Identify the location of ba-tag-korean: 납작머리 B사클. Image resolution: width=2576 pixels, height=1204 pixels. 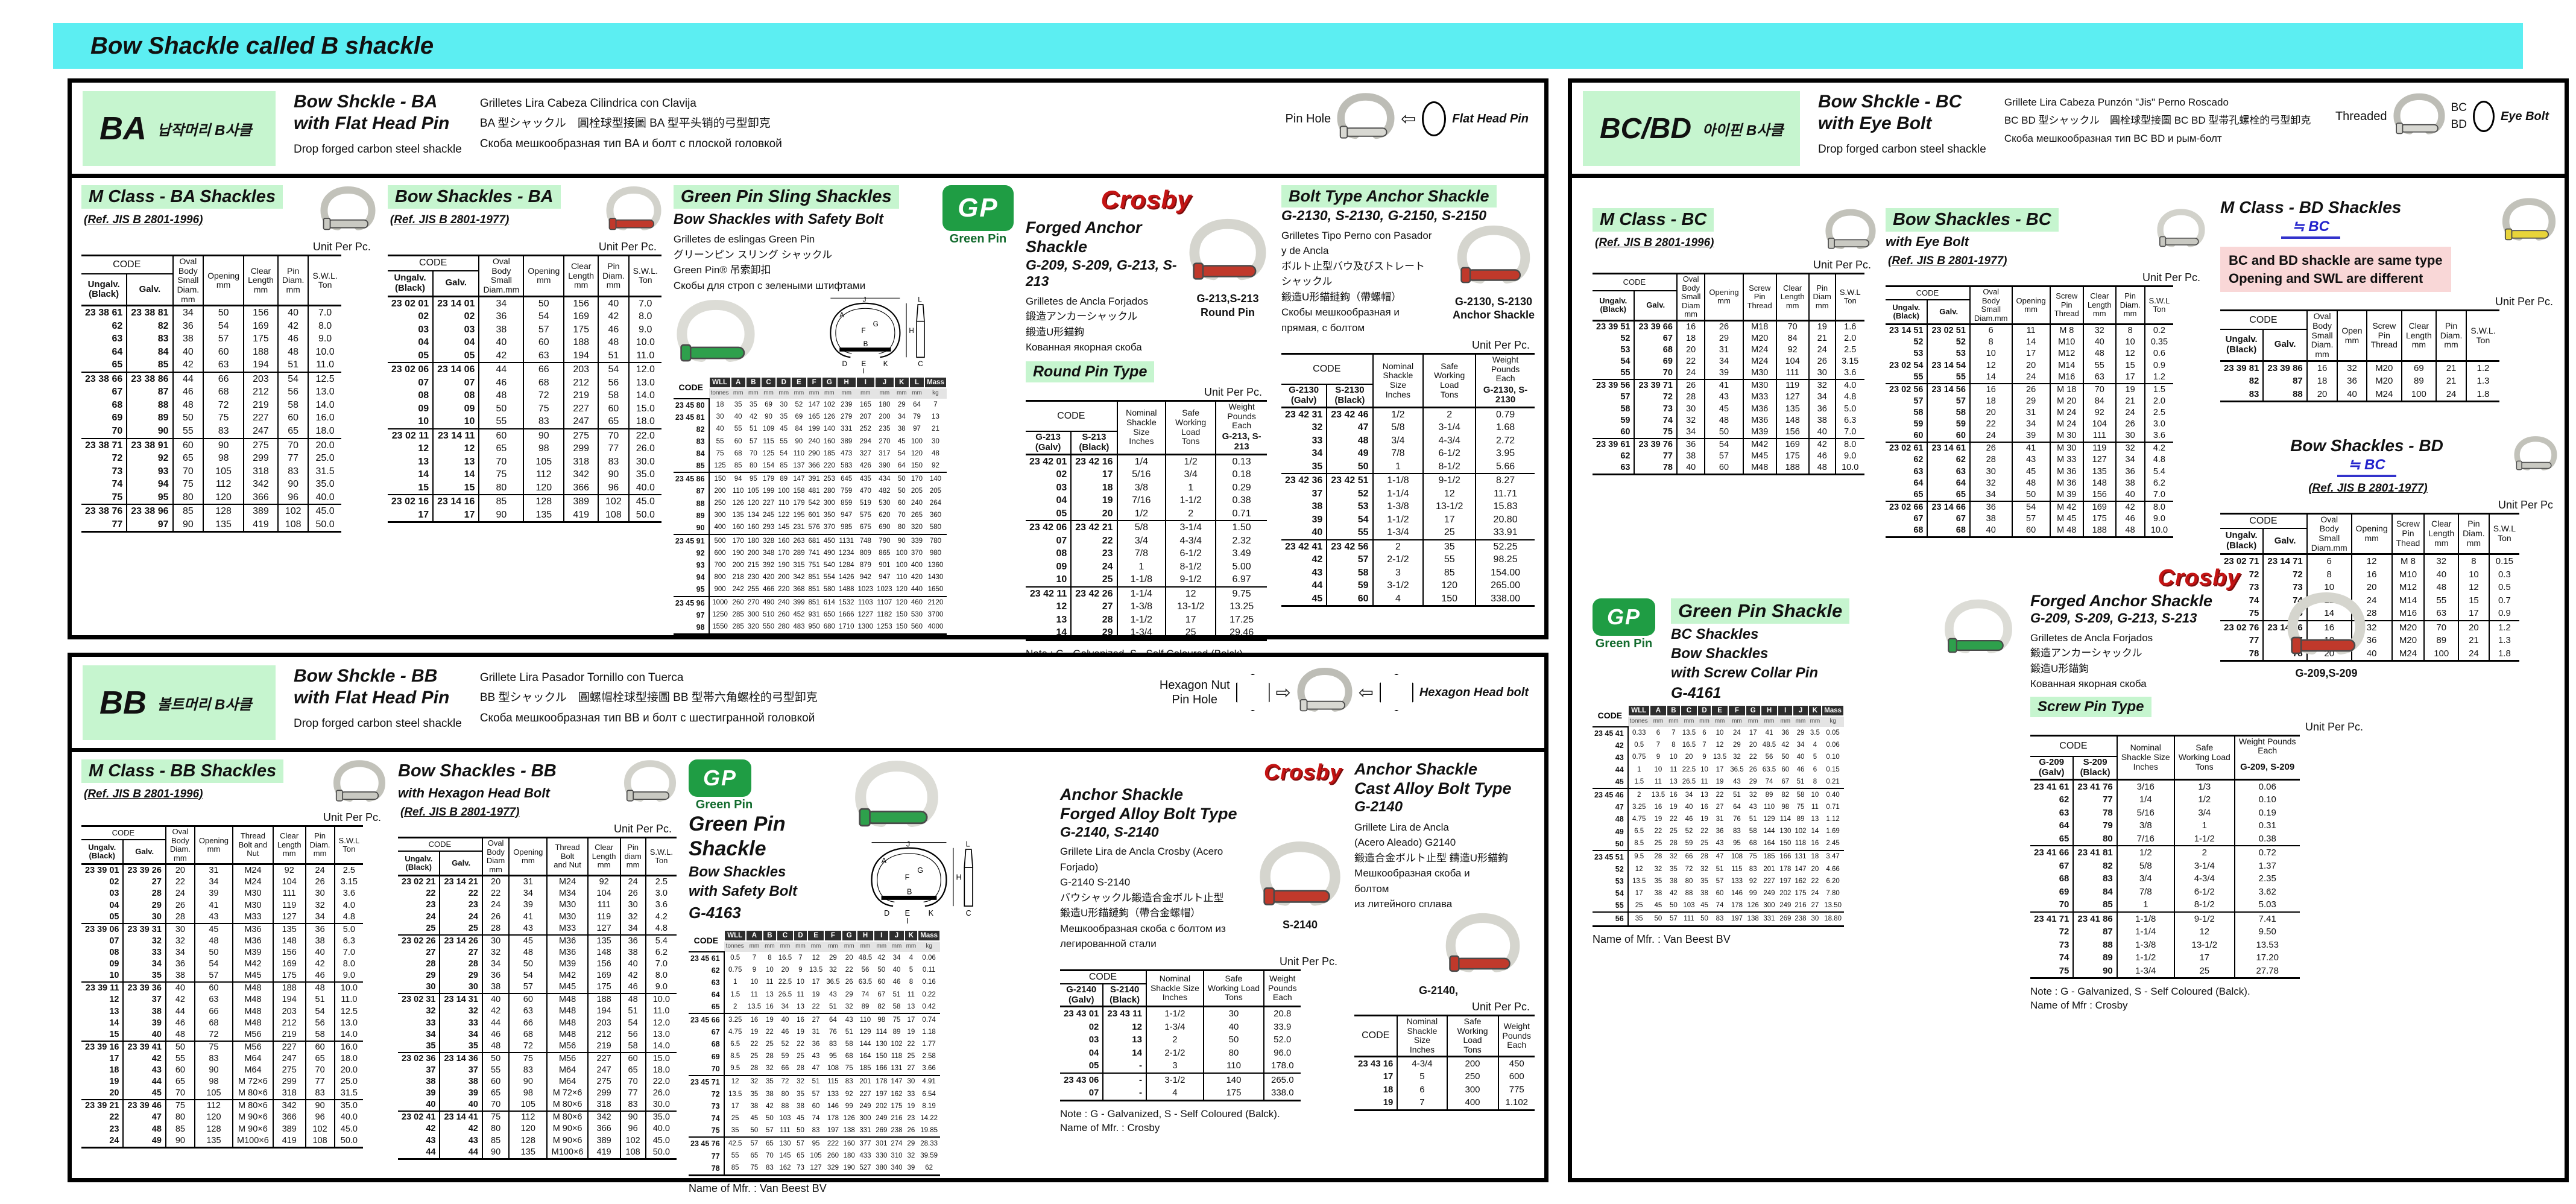
(204, 131).